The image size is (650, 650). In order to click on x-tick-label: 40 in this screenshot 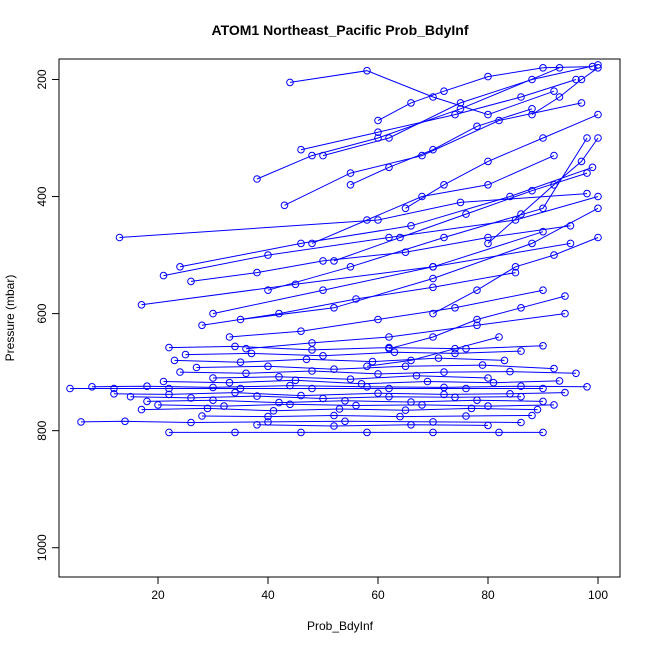, I will do `click(268, 595)`.